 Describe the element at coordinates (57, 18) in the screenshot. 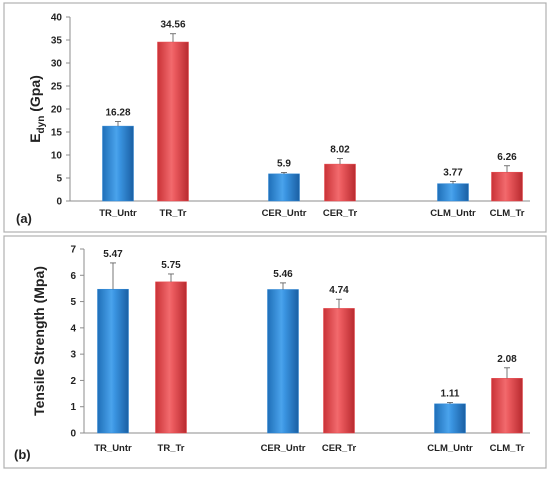

I see `y-tick-label: 40` at that location.